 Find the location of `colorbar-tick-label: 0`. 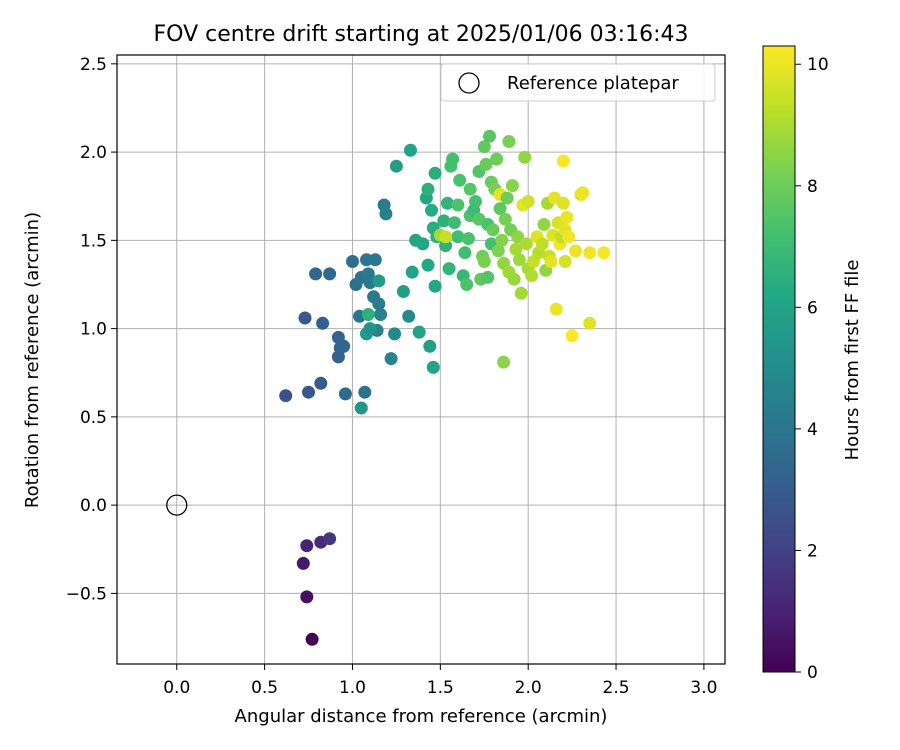

colorbar-tick-label: 0 is located at coordinates (812, 673).